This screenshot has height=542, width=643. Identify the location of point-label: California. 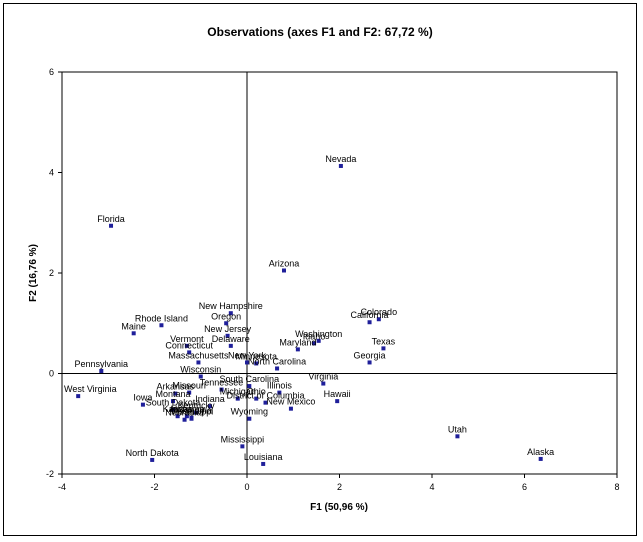
(370, 315).